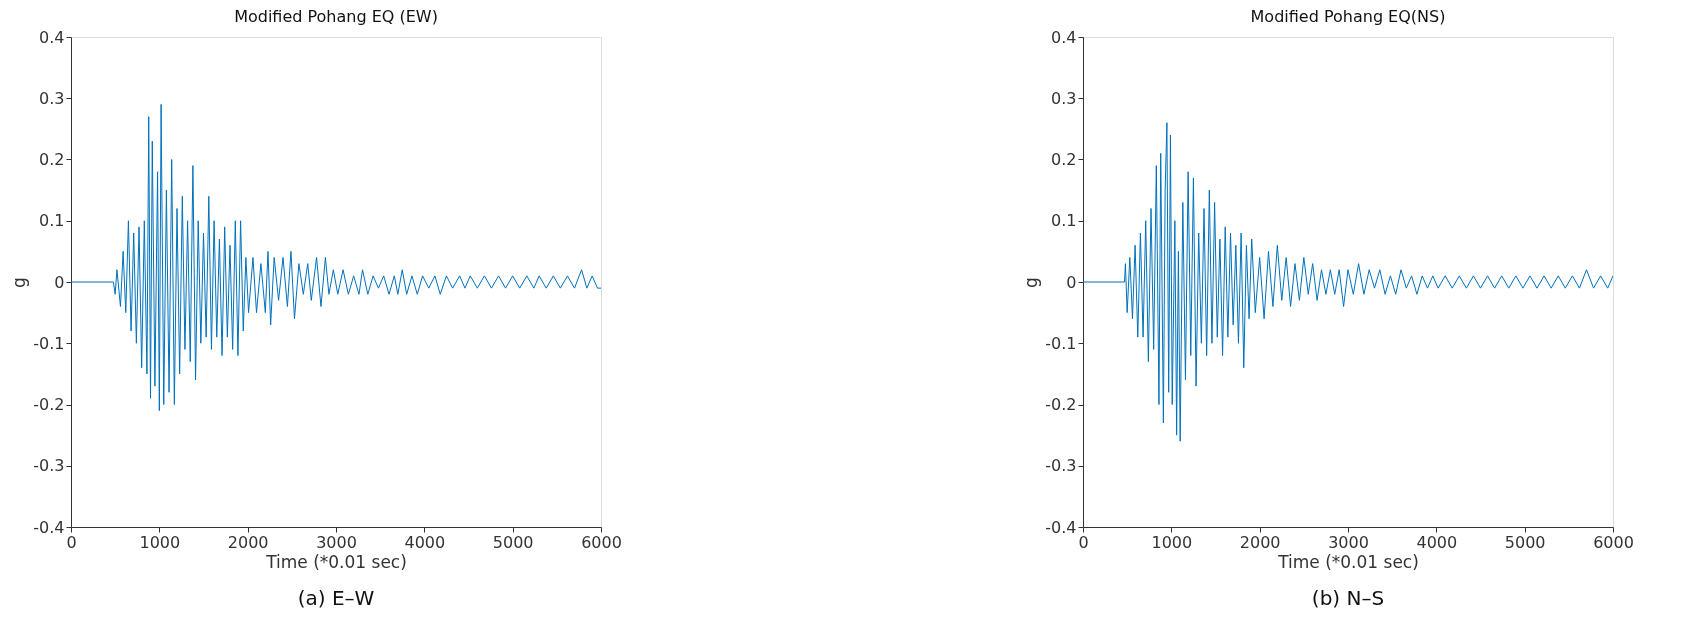  What do you see at coordinates (1348, 598) in the screenshot?
I see `text: (b) N–S` at bounding box center [1348, 598].